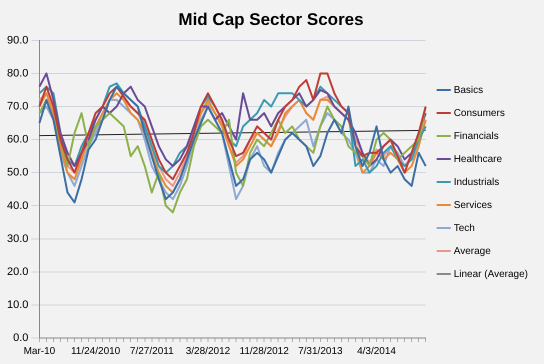 Image resolution: width=544 pixels, height=364 pixels. What do you see at coordinates (473, 251) in the screenshot?
I see `legend-label: Average` at bounding box center [473, 251].